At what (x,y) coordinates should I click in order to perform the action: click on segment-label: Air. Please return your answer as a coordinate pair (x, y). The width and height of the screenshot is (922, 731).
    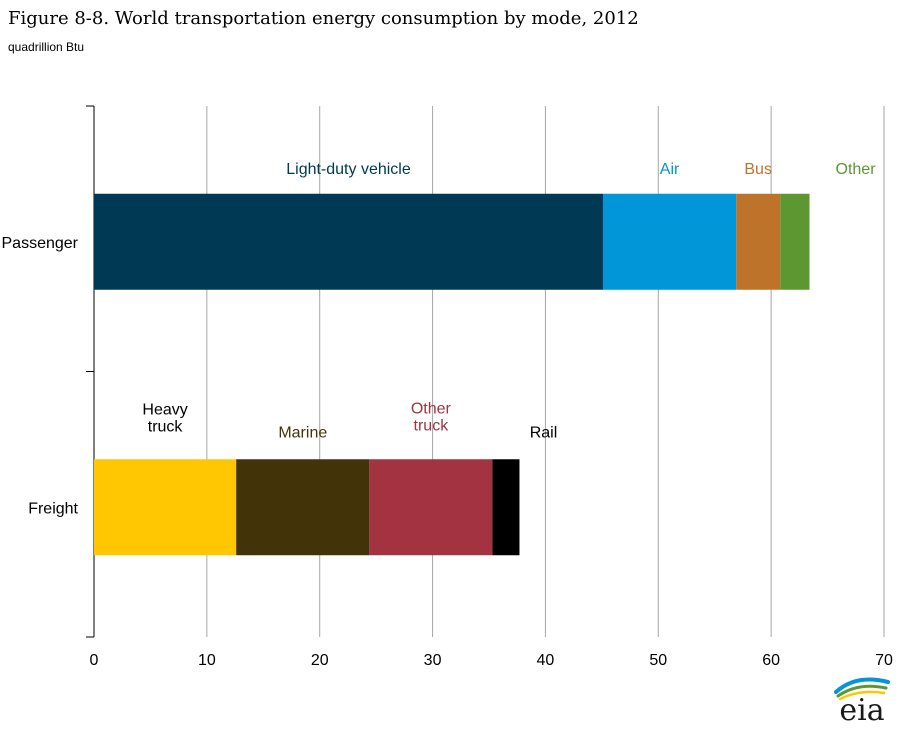
    Looking at the image, I should click on (670, 169).